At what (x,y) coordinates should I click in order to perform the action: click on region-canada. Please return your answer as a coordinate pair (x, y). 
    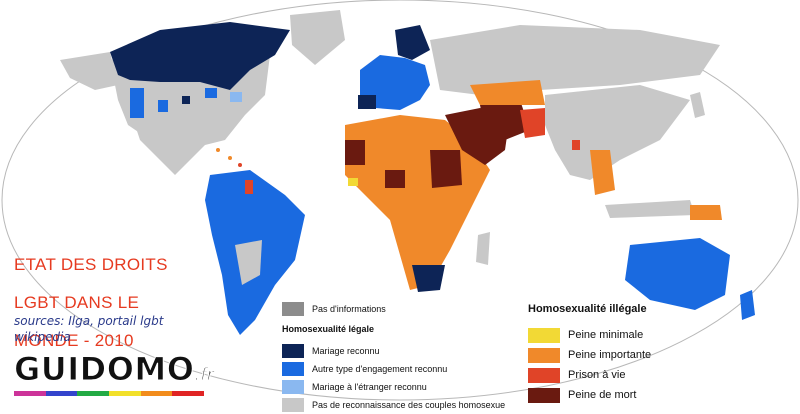
    Looking at the image, I should click on (200, 56).